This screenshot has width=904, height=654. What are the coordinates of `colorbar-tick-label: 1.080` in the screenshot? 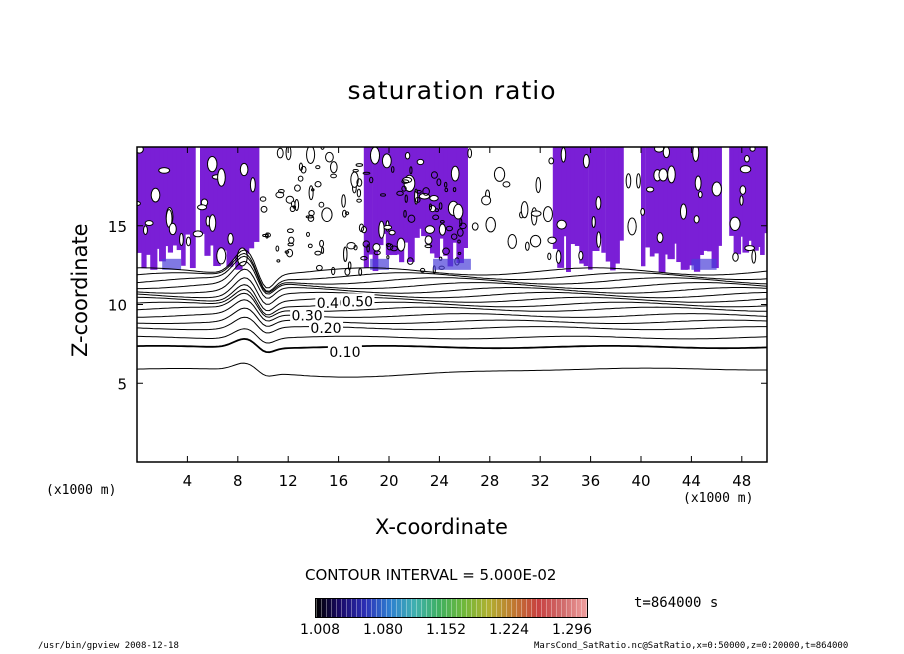 It's located at (383, 630).